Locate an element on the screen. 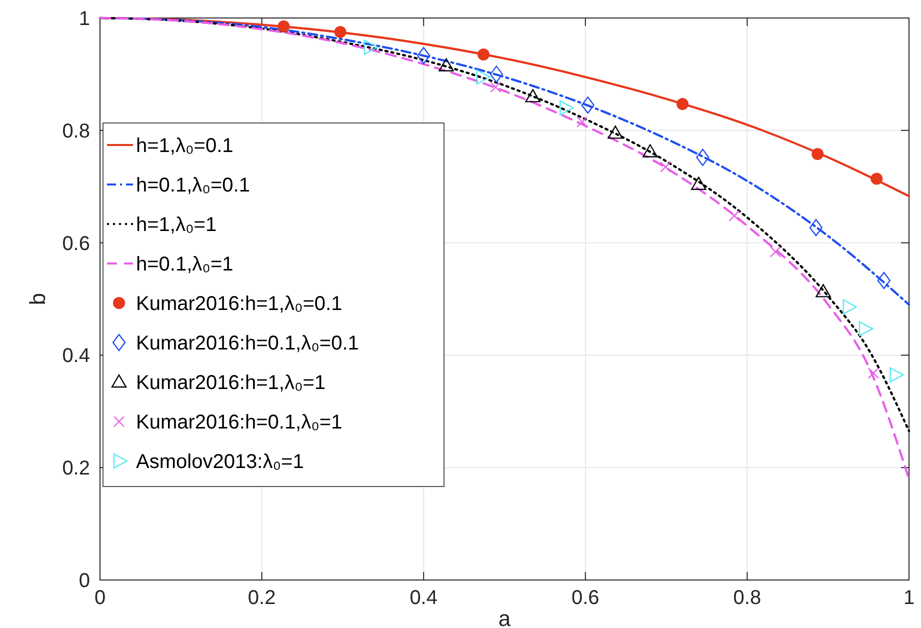  legend-label: h=0.1,λ₀=1 is located at coordinates (185, 265).